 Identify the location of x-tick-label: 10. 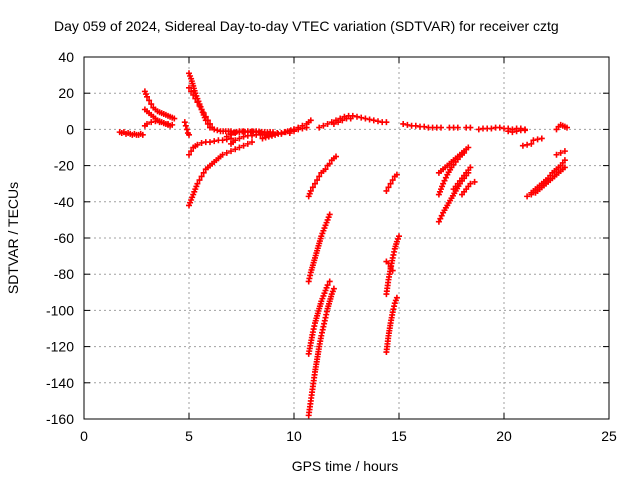
(294, 436).